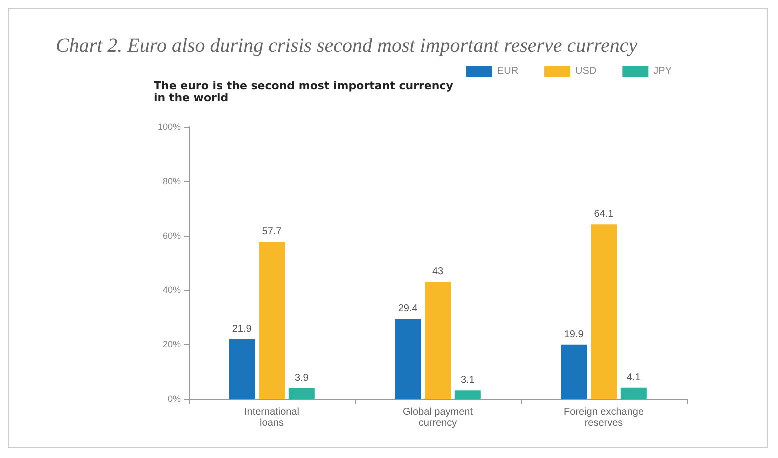 This screenshot has height=458, width=778. Describe the element at coordinates (174, 399) in the screenshot. I see `y-tick-label: 0%` at that location.